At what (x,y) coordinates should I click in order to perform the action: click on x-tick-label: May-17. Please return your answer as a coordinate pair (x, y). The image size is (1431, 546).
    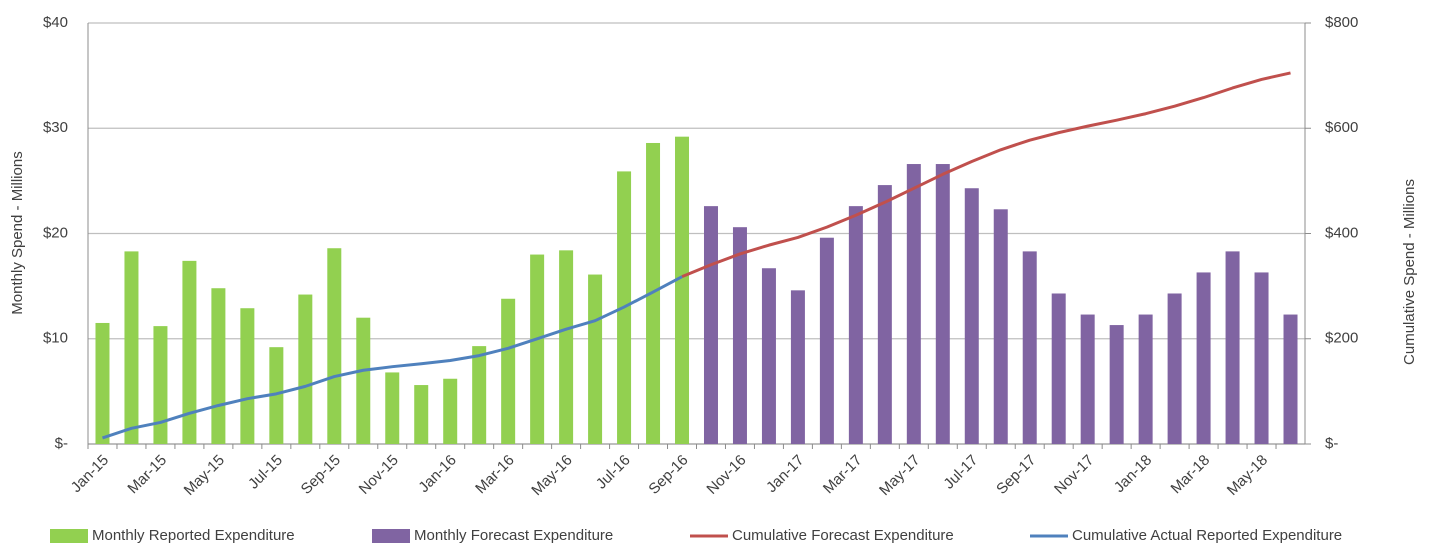
    Looking at the image, I should click on (899, 475).